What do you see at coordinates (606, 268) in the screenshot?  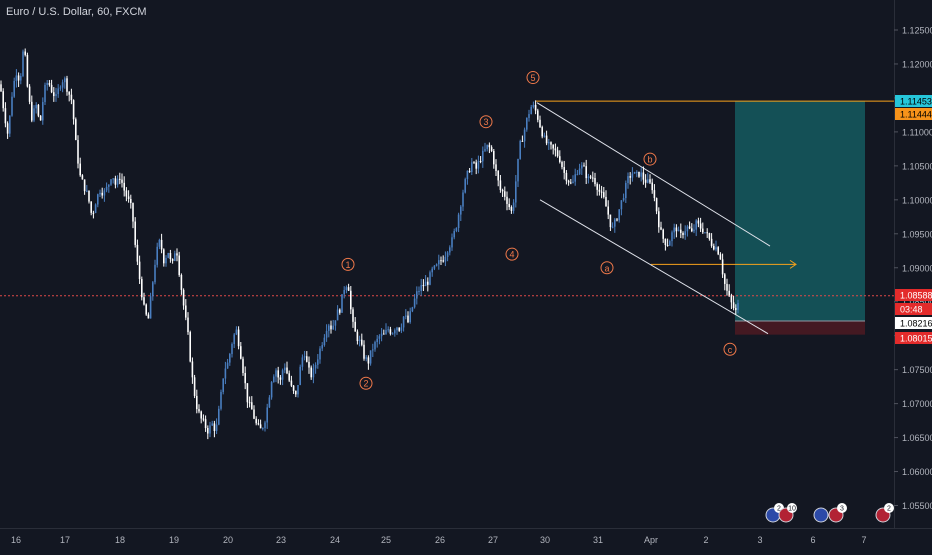 I see `wave-label: a` at bounding box center [606, 268].